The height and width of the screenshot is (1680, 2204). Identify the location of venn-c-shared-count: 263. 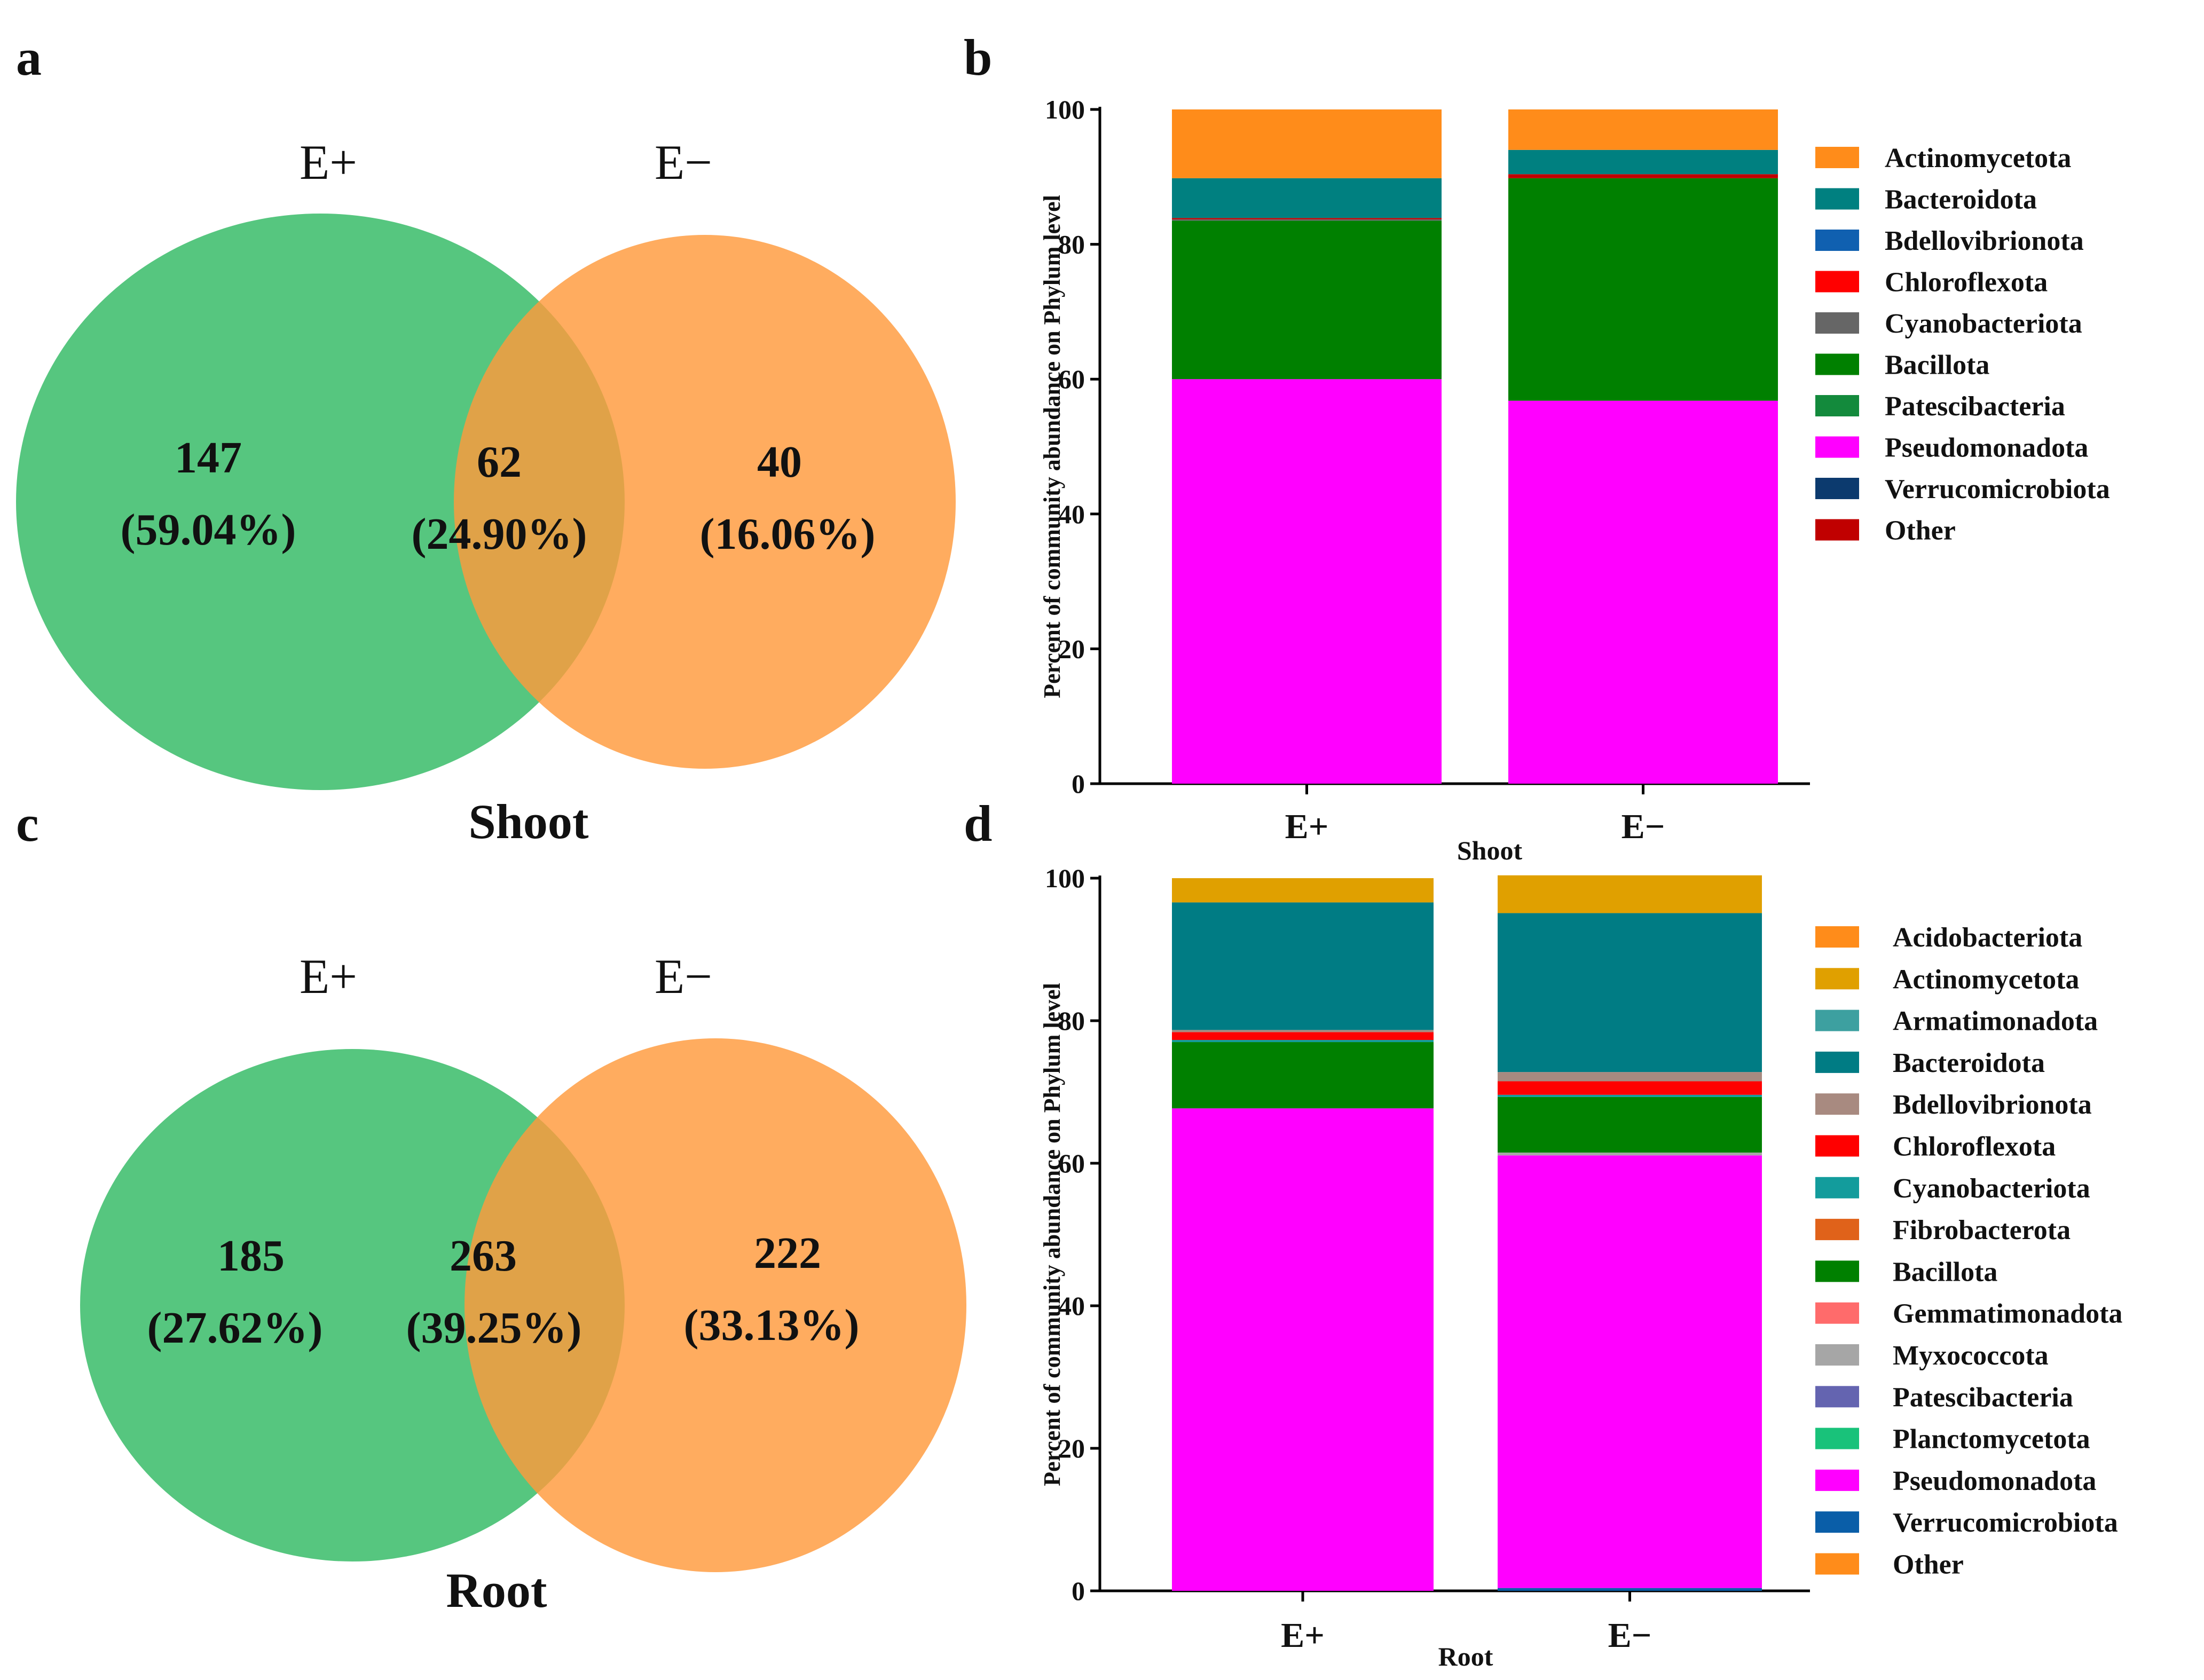
(483, 1256).